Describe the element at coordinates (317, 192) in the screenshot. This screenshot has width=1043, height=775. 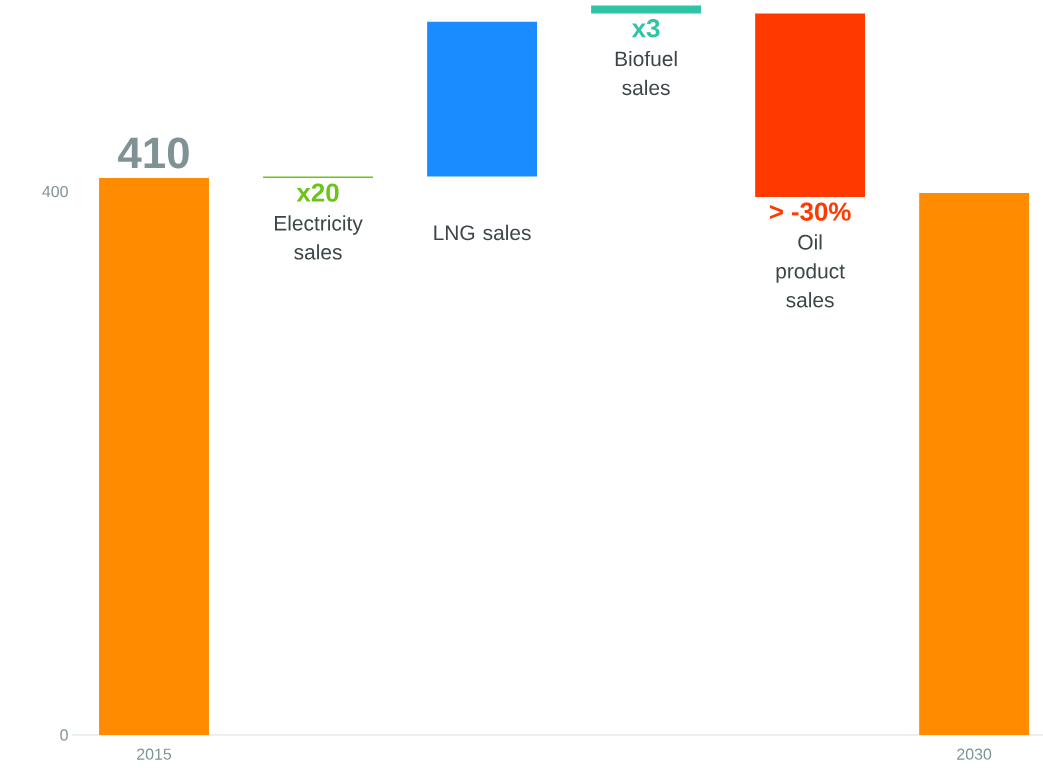
I see `data-label: x20` at that location.